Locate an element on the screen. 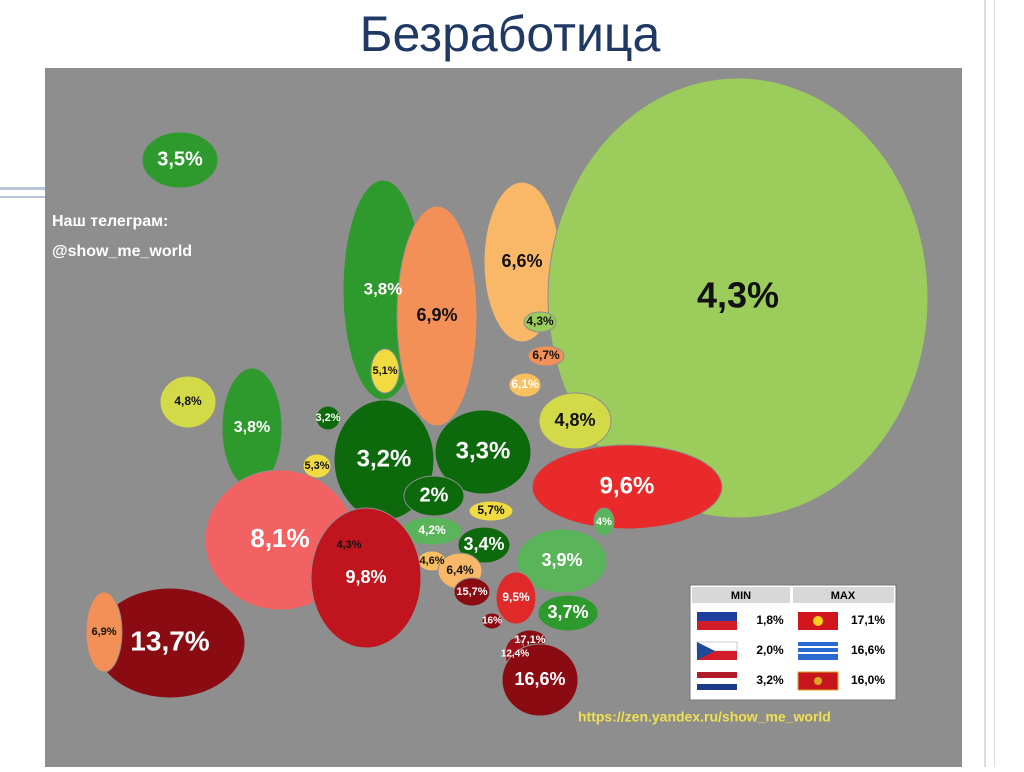  country-label: 4,2% is located at coordinates (432, 530).